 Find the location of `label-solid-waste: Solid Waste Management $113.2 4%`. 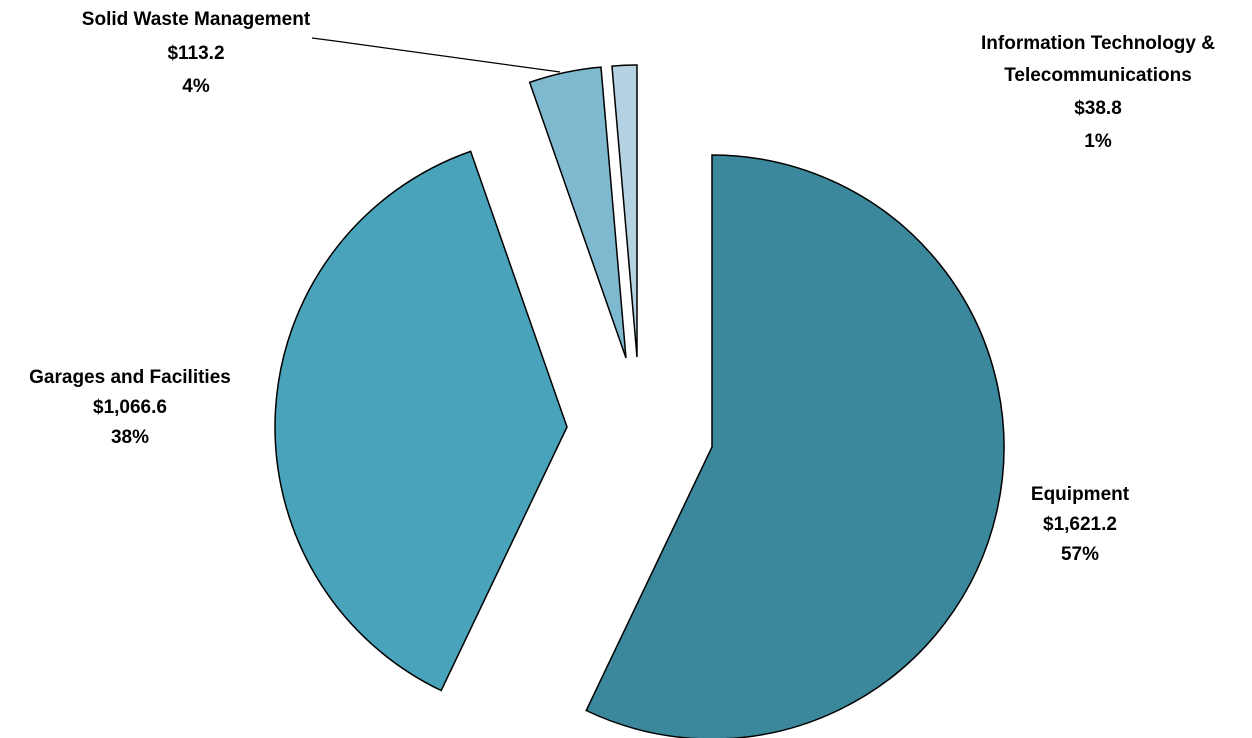

label-solid-waste: Solid Waste Management $113.2 4% is located at coordinates (196, 53).